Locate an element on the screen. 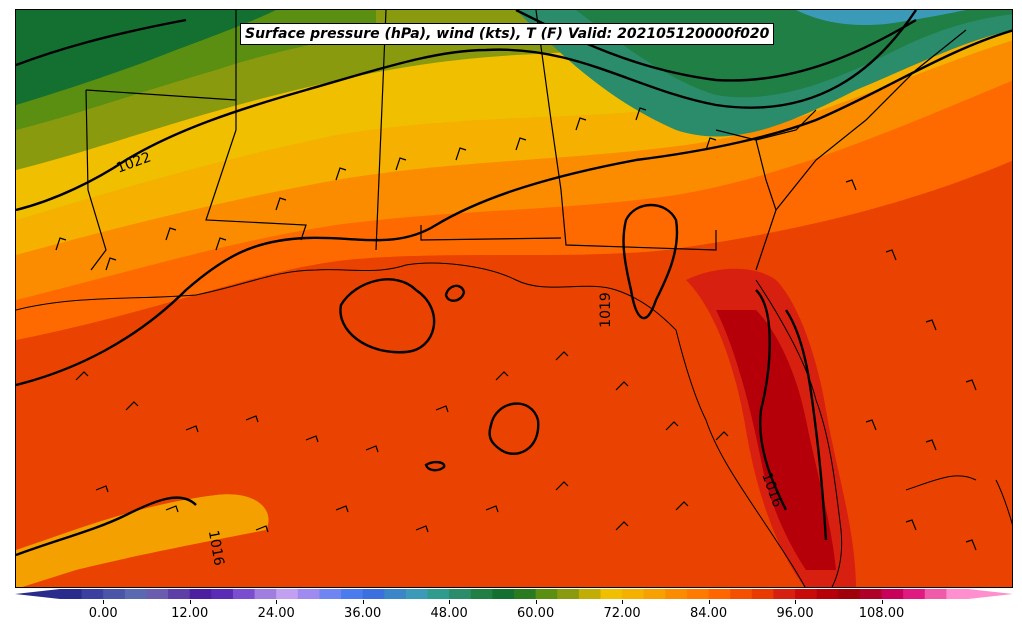  colorbar-max-arrow is located at coordinates (990, 594).